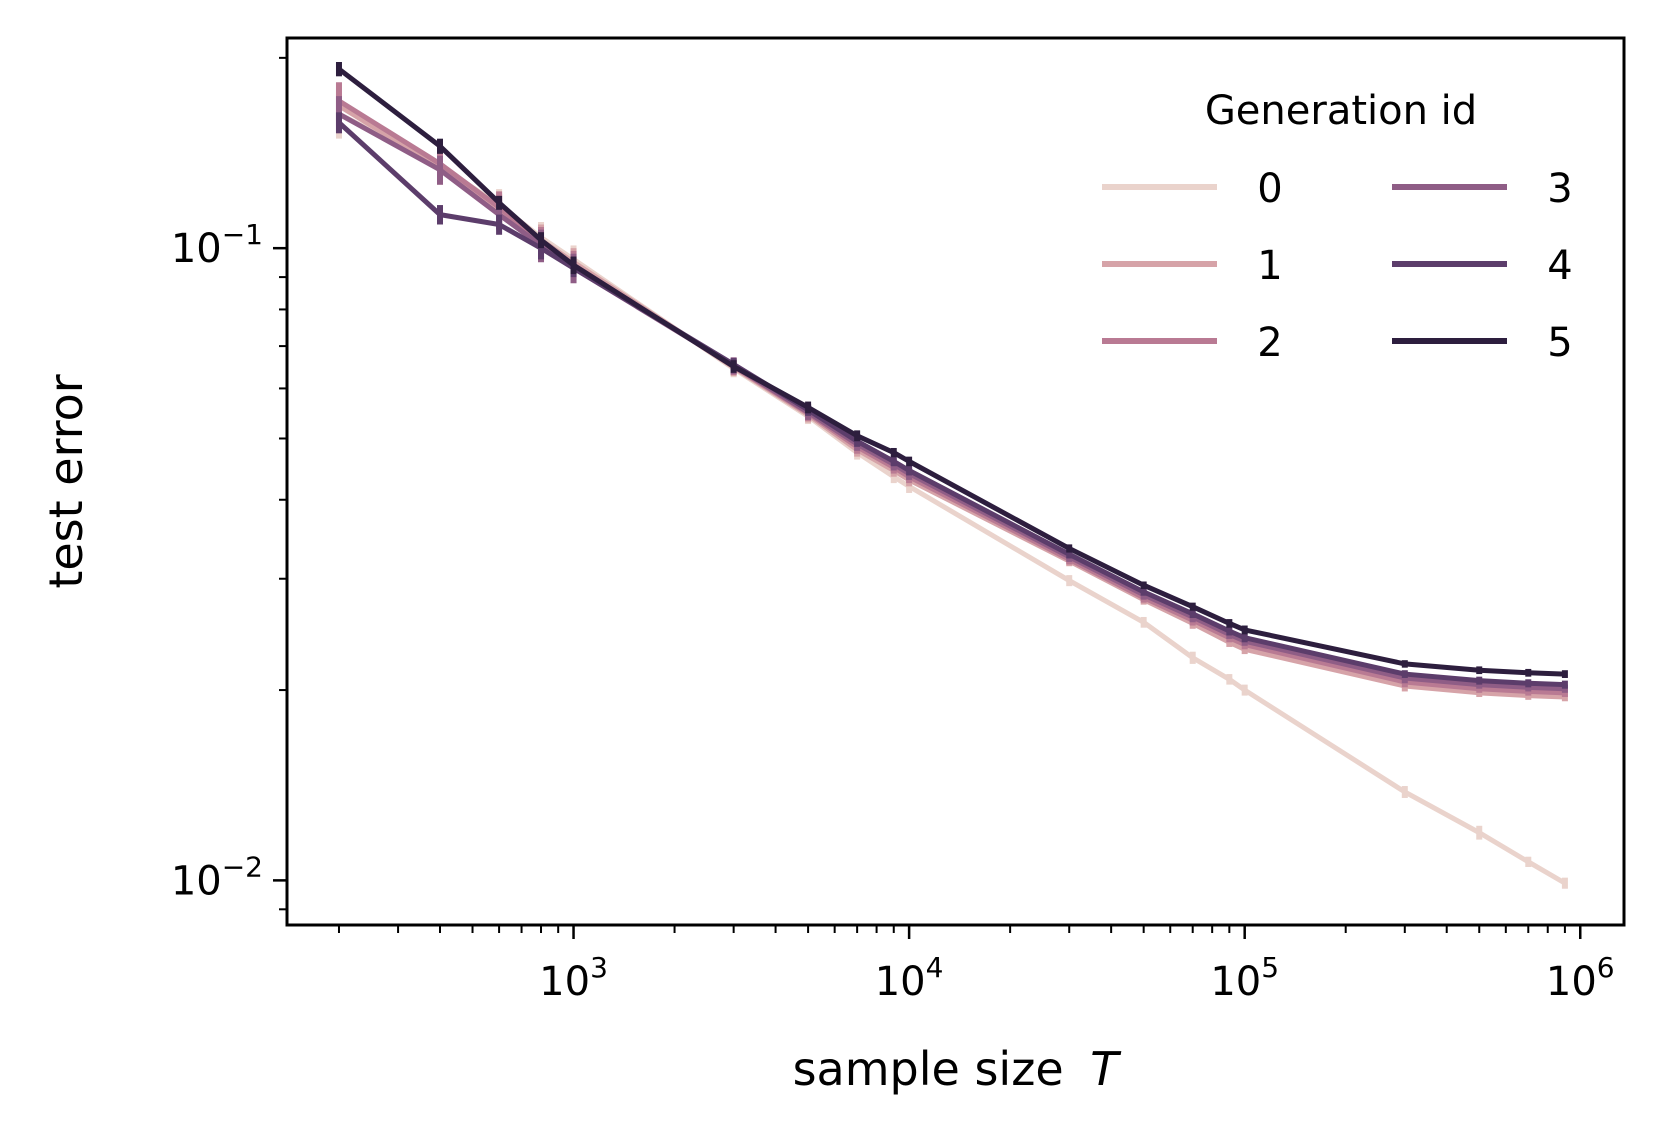  I want to click on x-axis: 10³ 10⁴ 10⁵ 10⁶, so click(976, 965).